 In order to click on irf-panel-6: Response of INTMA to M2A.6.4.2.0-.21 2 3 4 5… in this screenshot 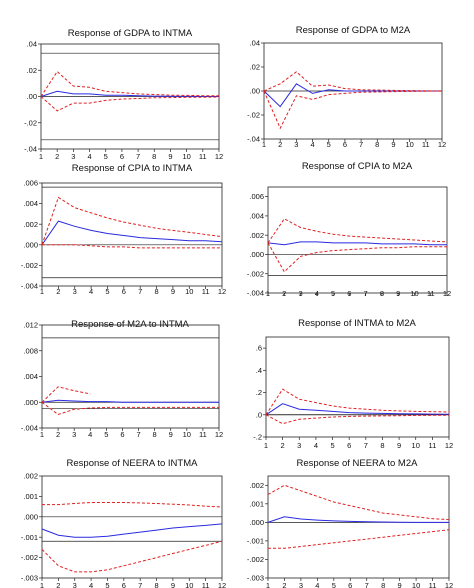, I will do `click(353, 384)`.